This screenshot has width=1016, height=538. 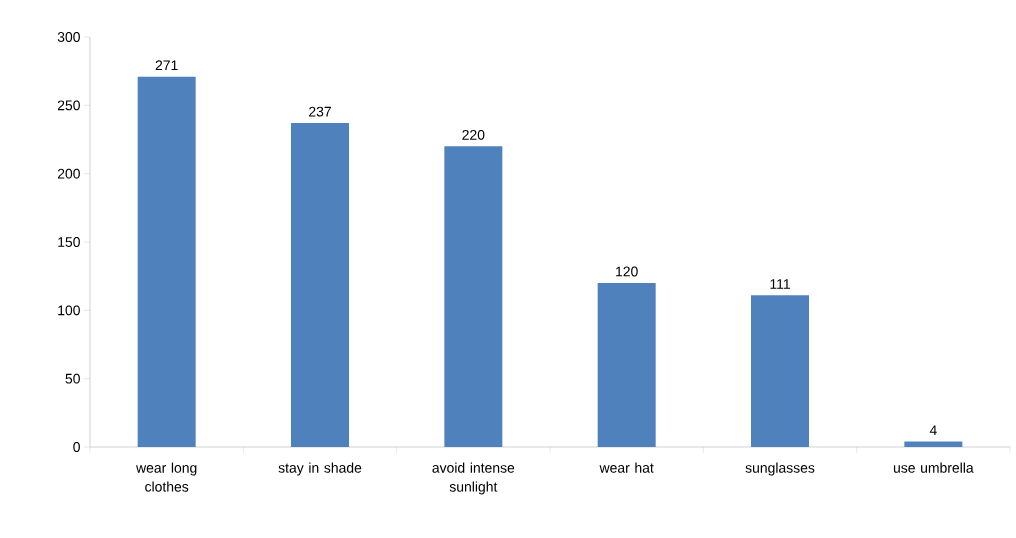 What do you see at coordinates (68, 37) in the screenshot?
I see `y-tick-label: 300` at bounding box center [68, 37].